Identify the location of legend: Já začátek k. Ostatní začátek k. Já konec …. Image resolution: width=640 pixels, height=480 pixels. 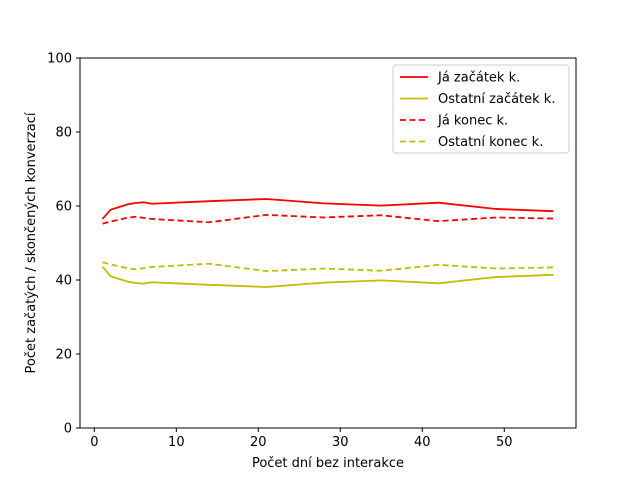
(481, 109).